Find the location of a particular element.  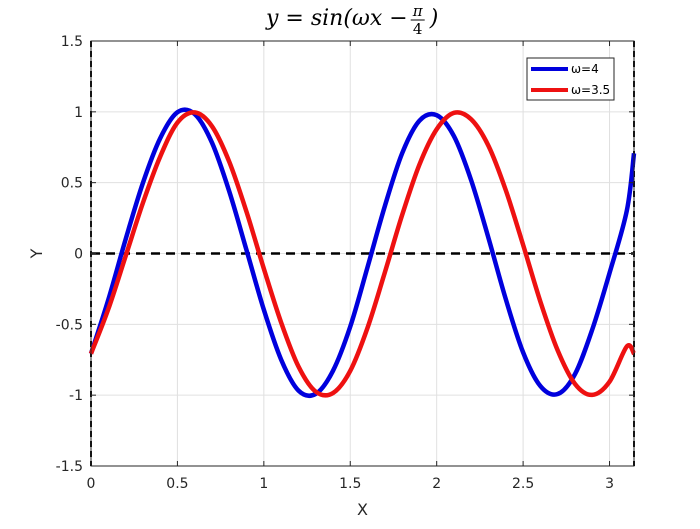

y-tick-label: -1.5 is located at coordinates (69, 467).